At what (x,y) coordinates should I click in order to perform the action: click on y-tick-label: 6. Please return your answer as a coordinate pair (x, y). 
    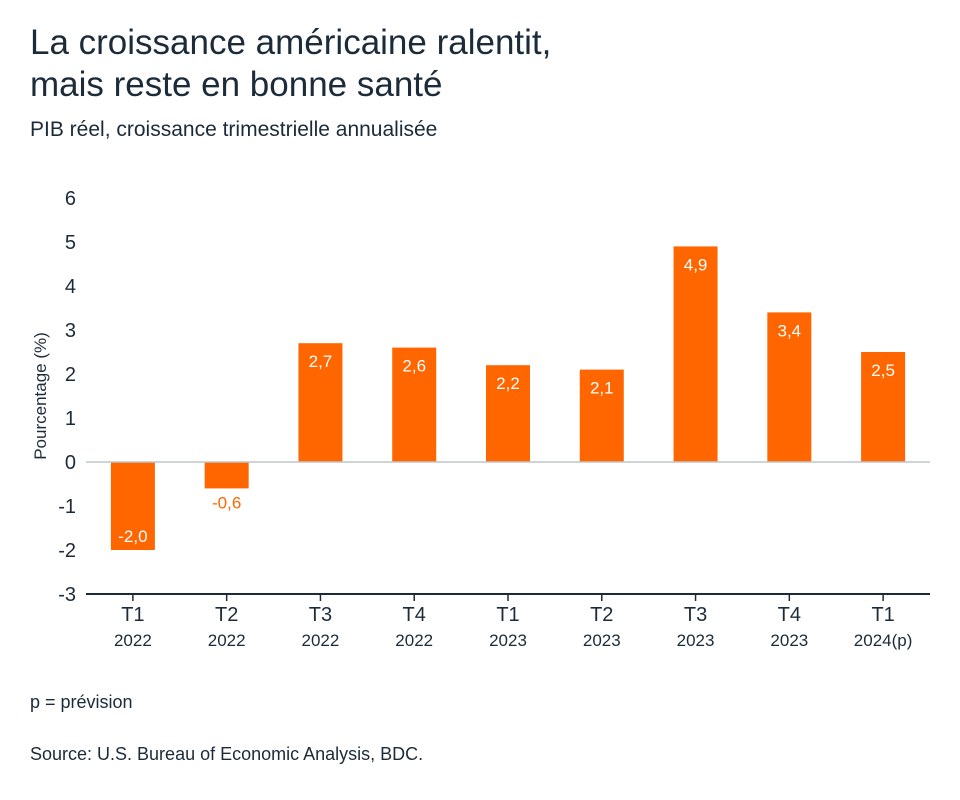
    Looking at the image, I should click on (70, 199).